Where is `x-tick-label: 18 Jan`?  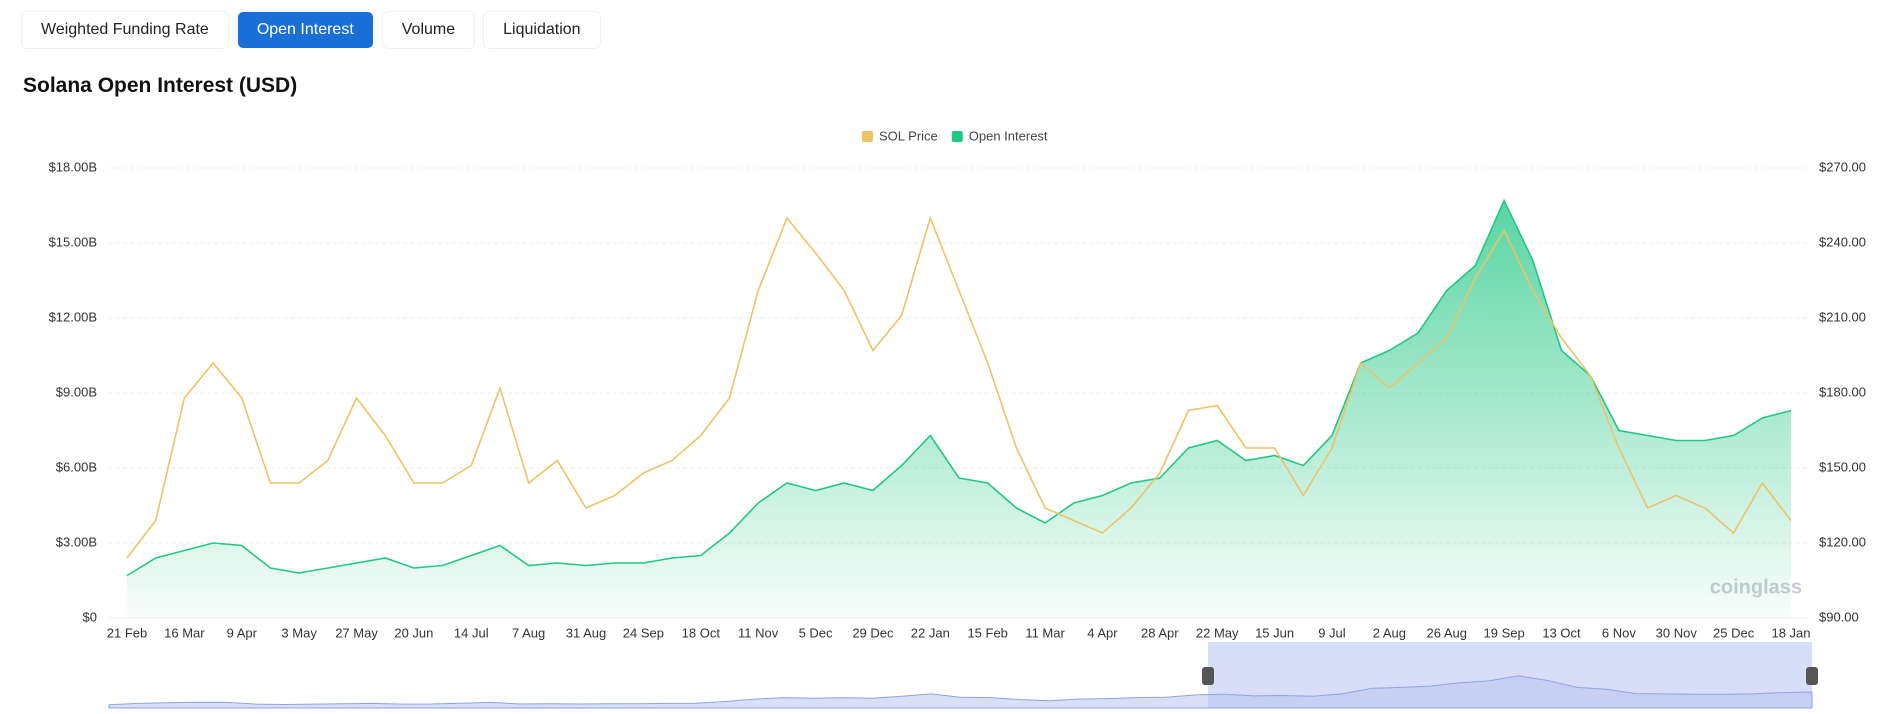
x-tick-label: 18 Jan is located at coordinates (1790, 632).